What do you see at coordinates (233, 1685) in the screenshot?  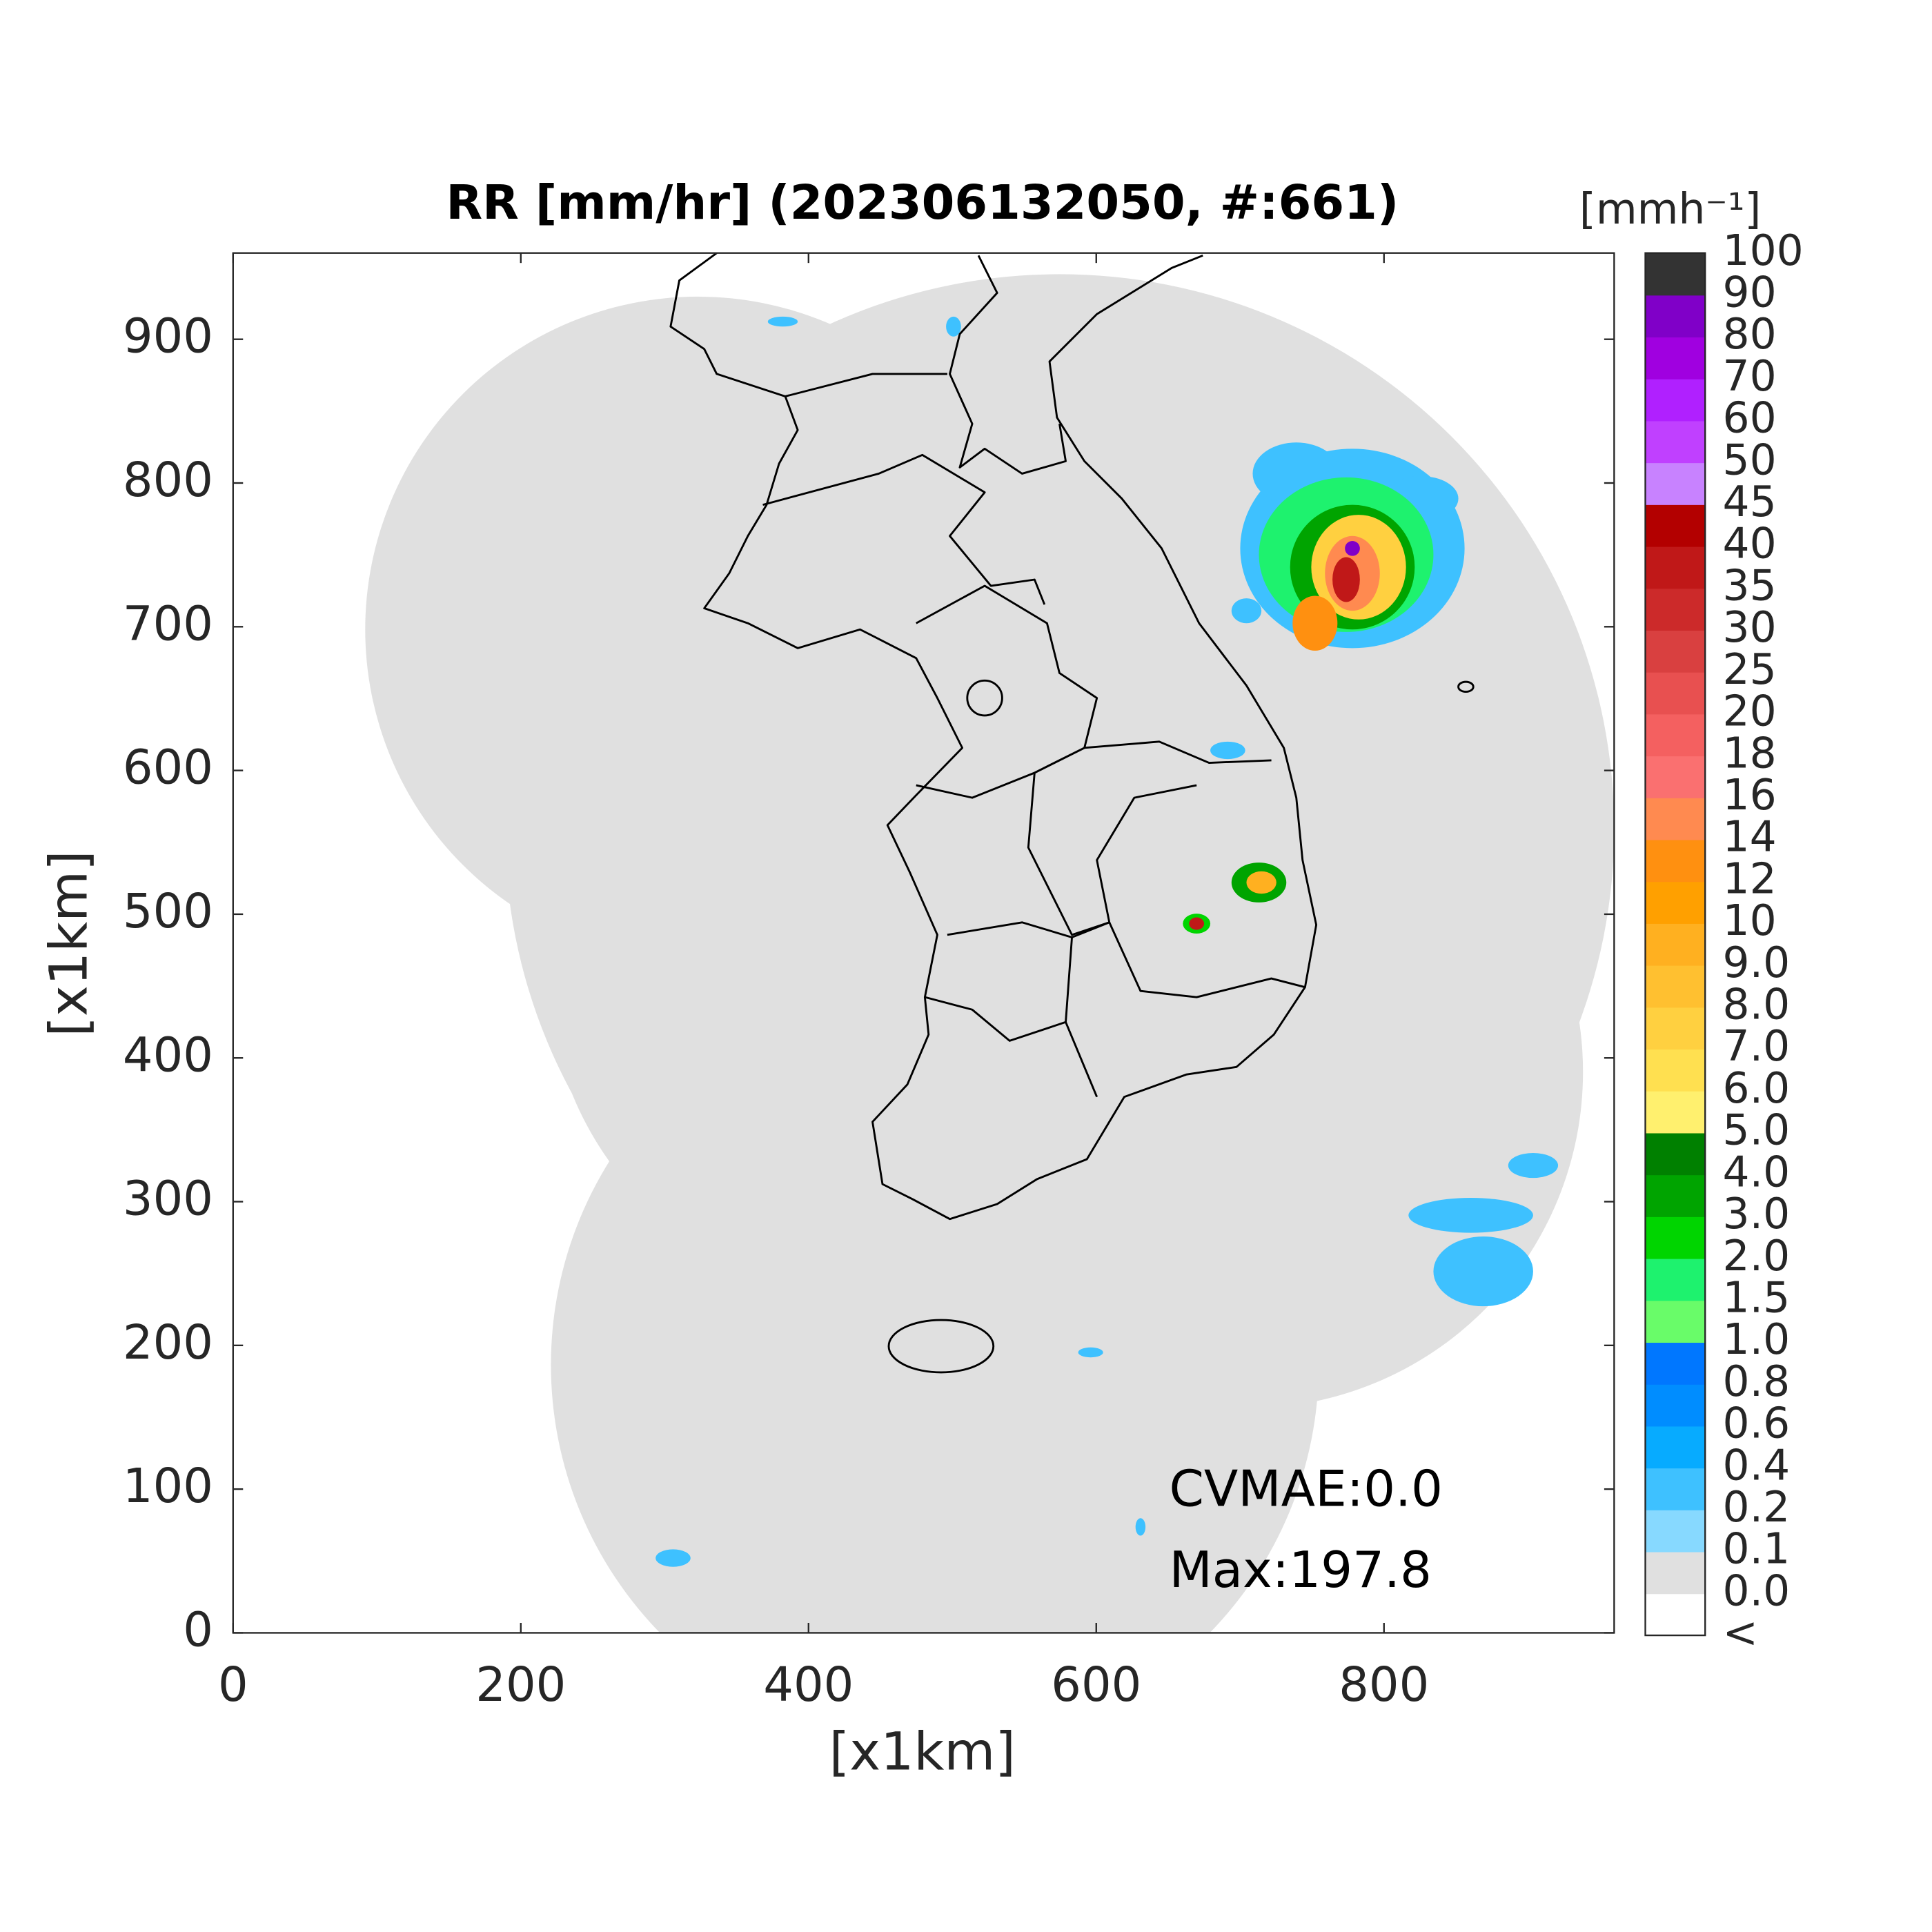 I see `x-tick-label: 0` at bounding box center [233, 1685].